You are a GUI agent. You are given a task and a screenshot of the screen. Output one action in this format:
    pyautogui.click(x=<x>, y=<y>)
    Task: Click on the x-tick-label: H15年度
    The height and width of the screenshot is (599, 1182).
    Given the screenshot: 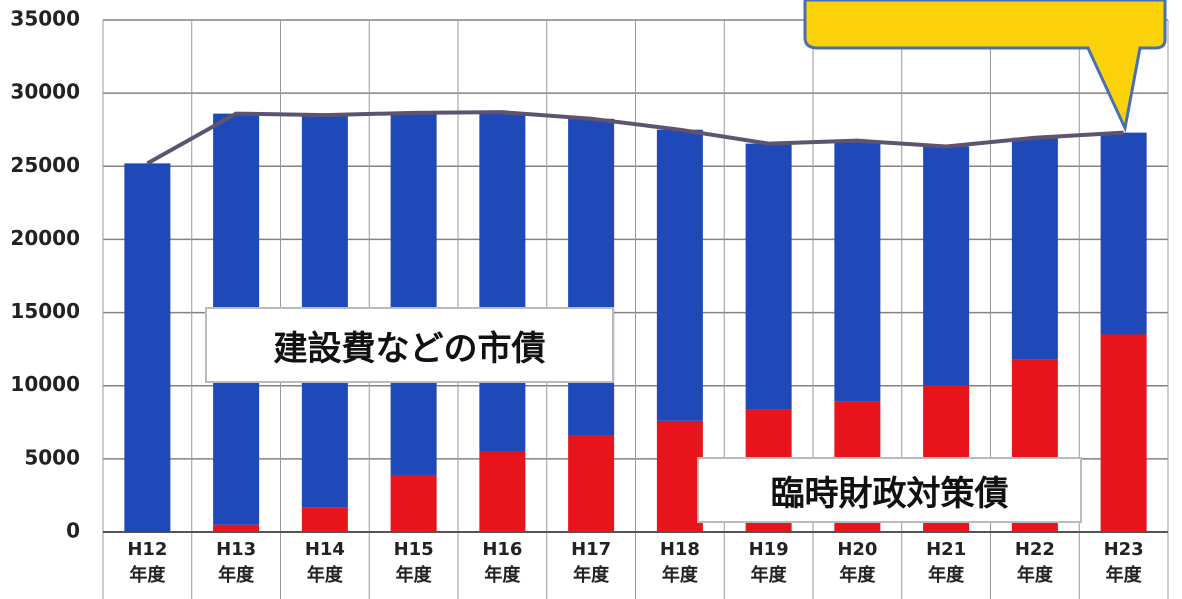 What is the action you would take?
    pyautogui.click(x=413, y=562)
    